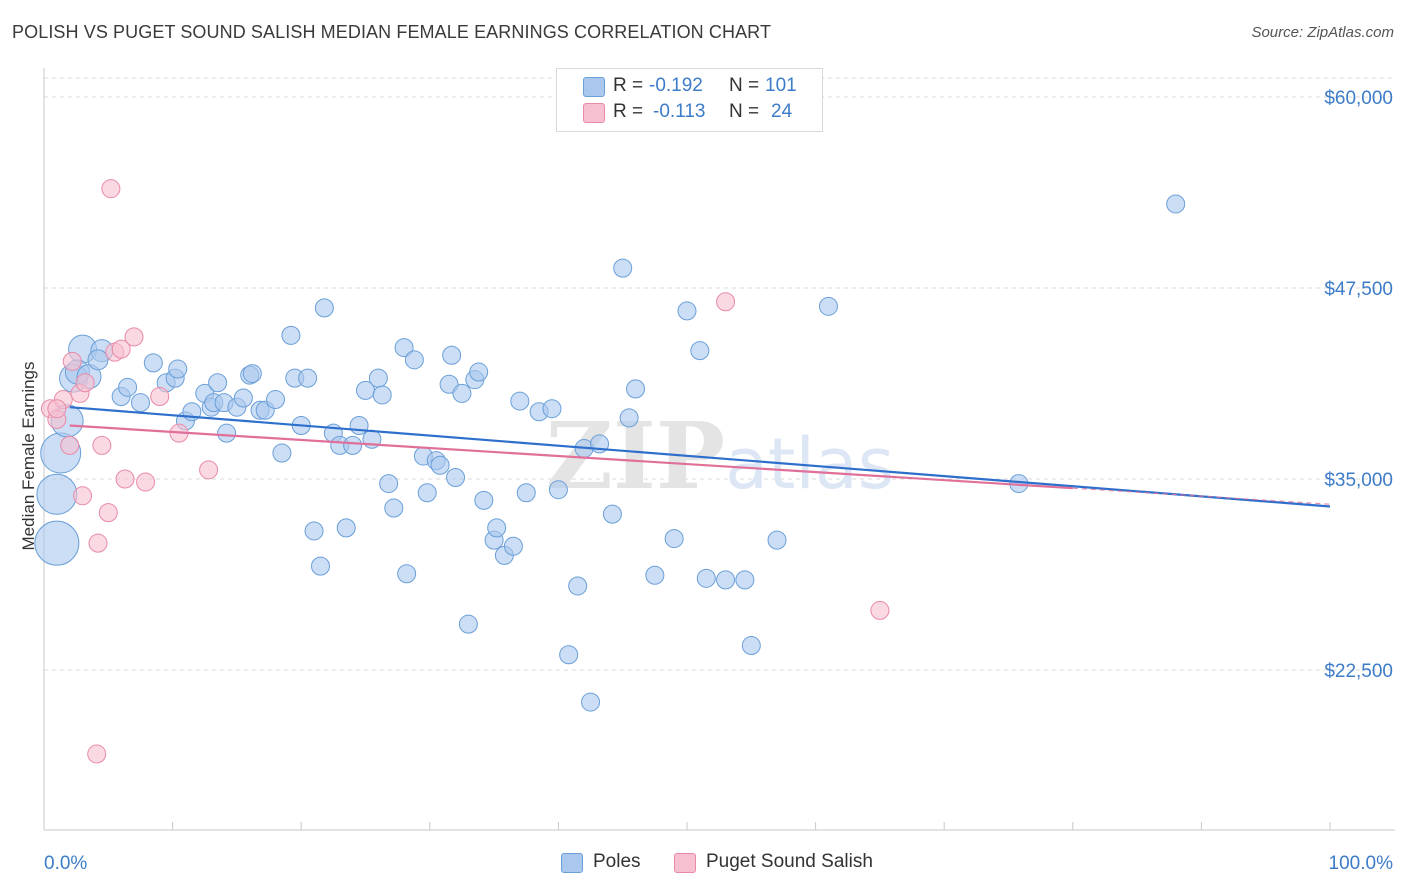 Image resolution: width=1406 pixels, height=892 pixels. What do you see at coordinates (617, 861) in the screenshot?
I see `poles-legend-label: Poles` at bounding box center [617, 861].